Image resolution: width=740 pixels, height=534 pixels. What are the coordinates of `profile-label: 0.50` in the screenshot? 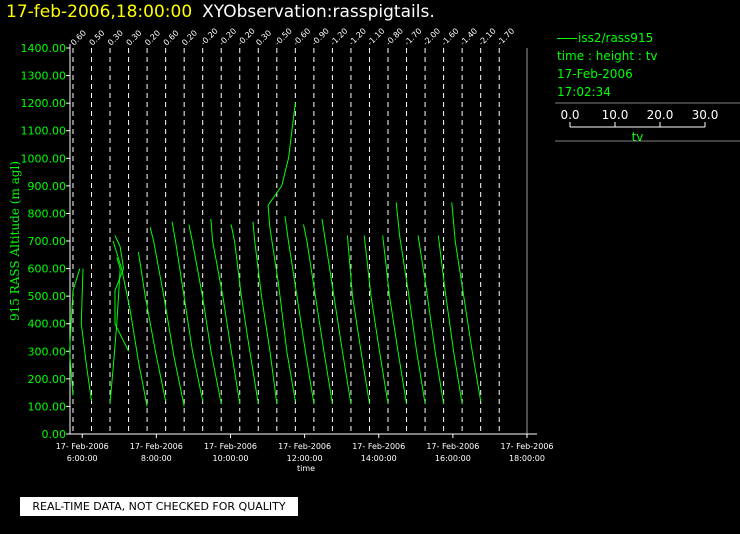 It's located at (97, 37).